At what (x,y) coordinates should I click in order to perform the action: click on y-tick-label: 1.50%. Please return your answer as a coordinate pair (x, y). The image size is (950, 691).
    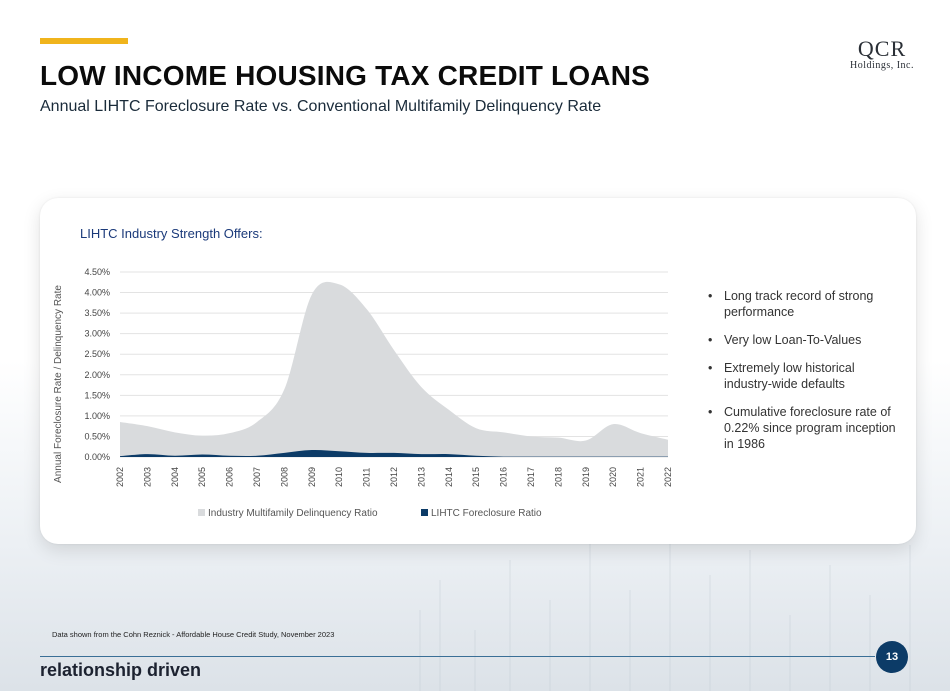
    Looking at the image, I should click on (97, 395).